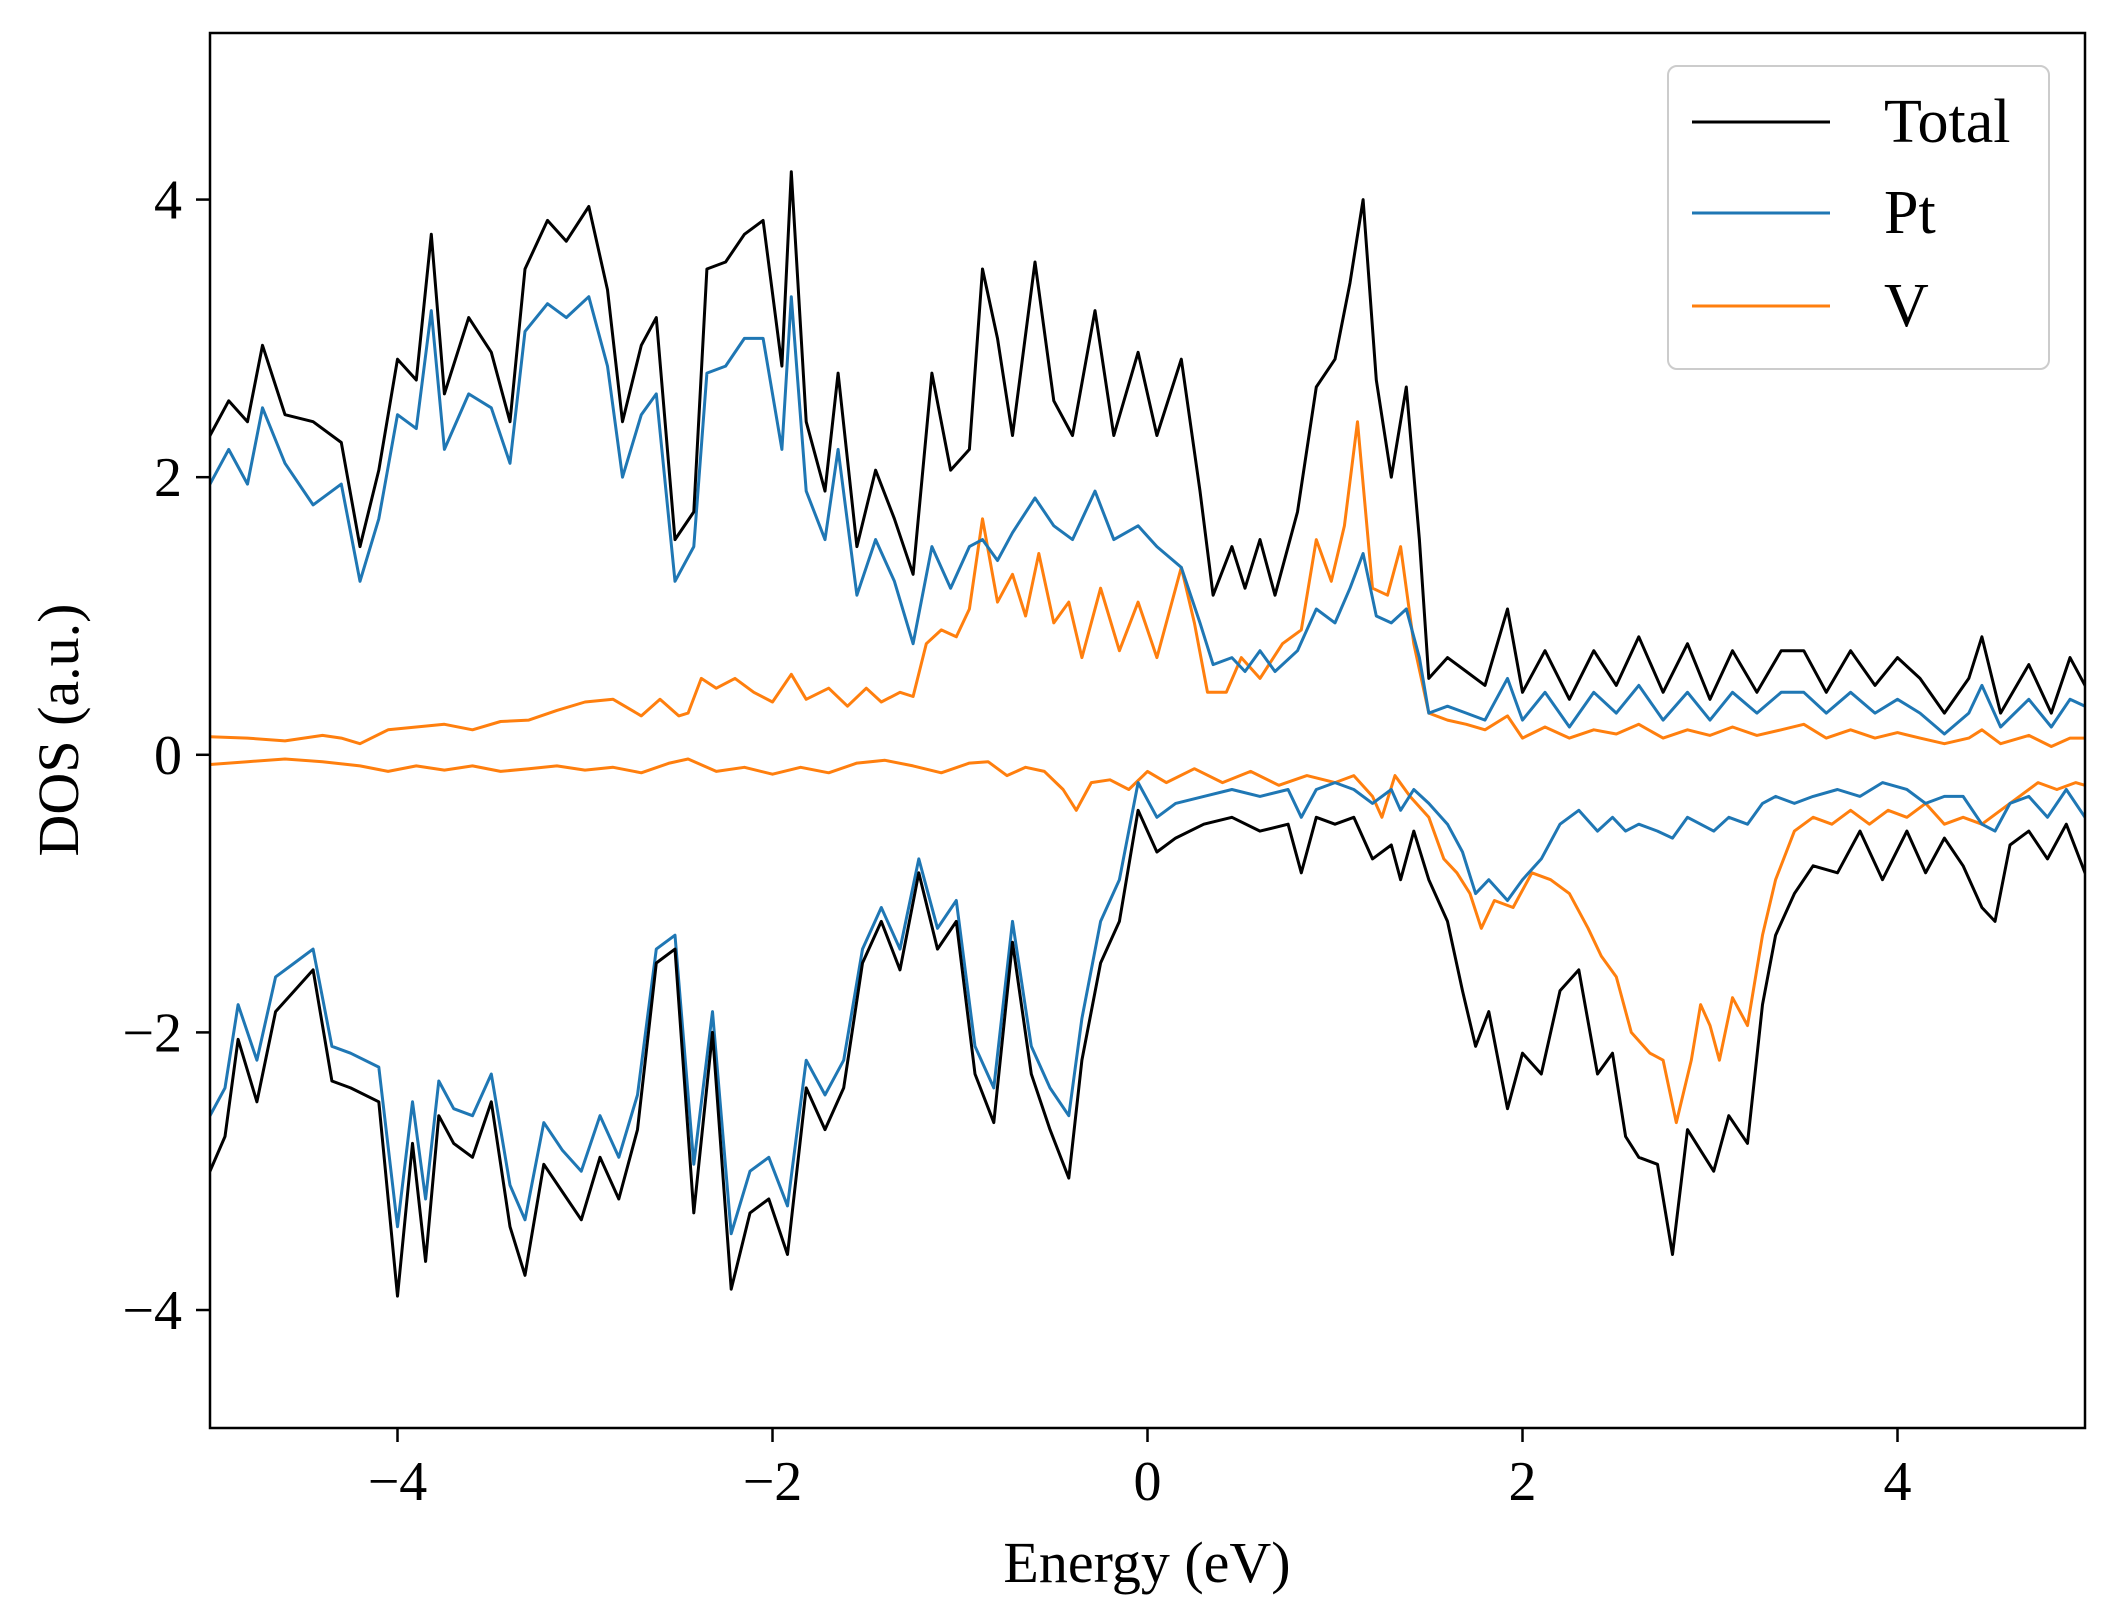 The height and width of the screenshot is (1617, 2101). Describe the element at coordinates (168, 478) in the screenshot. I see `y-tick-label: 2` at that location.